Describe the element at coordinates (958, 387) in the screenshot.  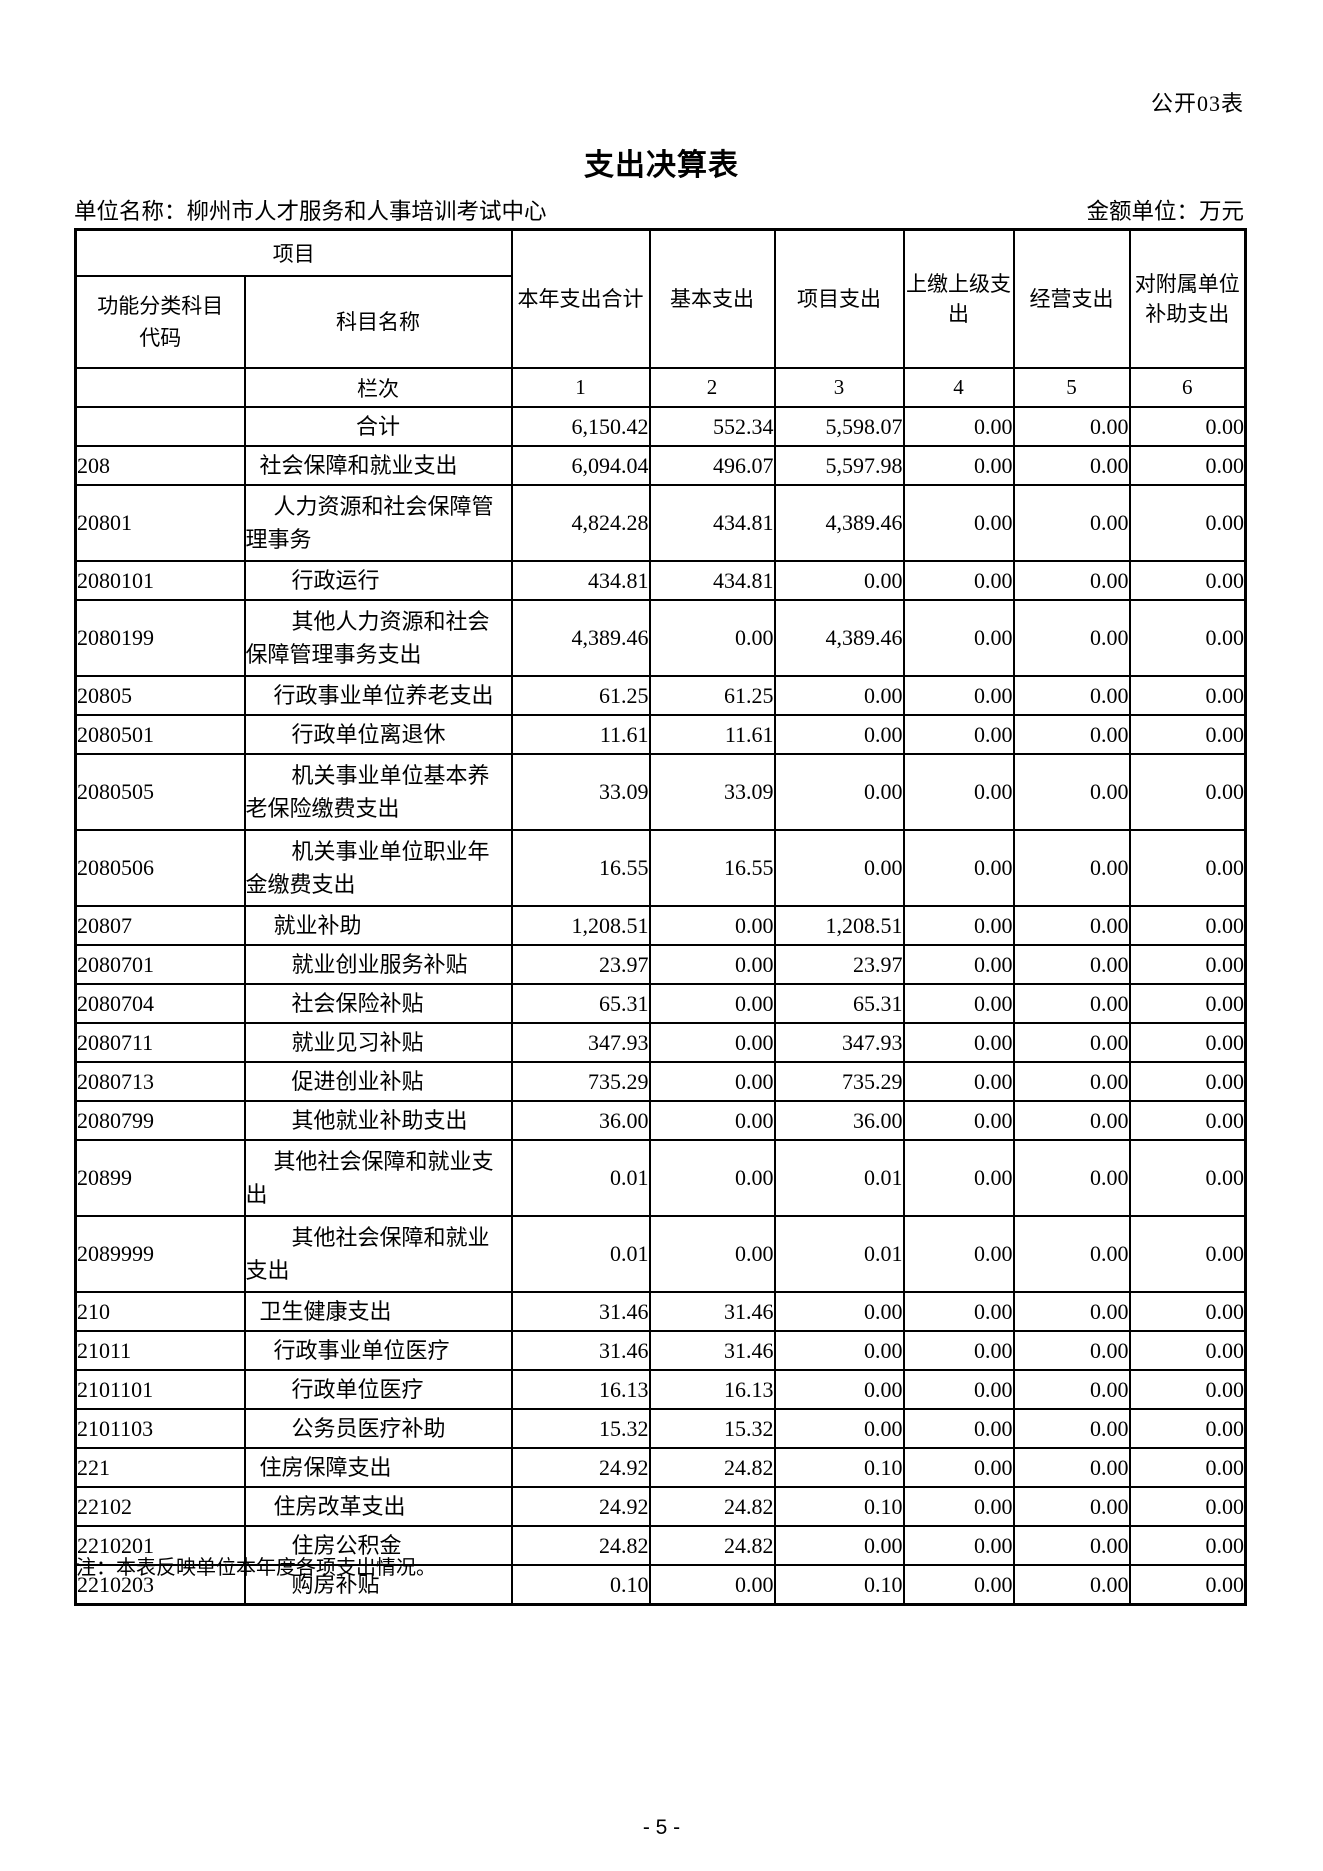
I see `lanci-col-4: 4` at that location.